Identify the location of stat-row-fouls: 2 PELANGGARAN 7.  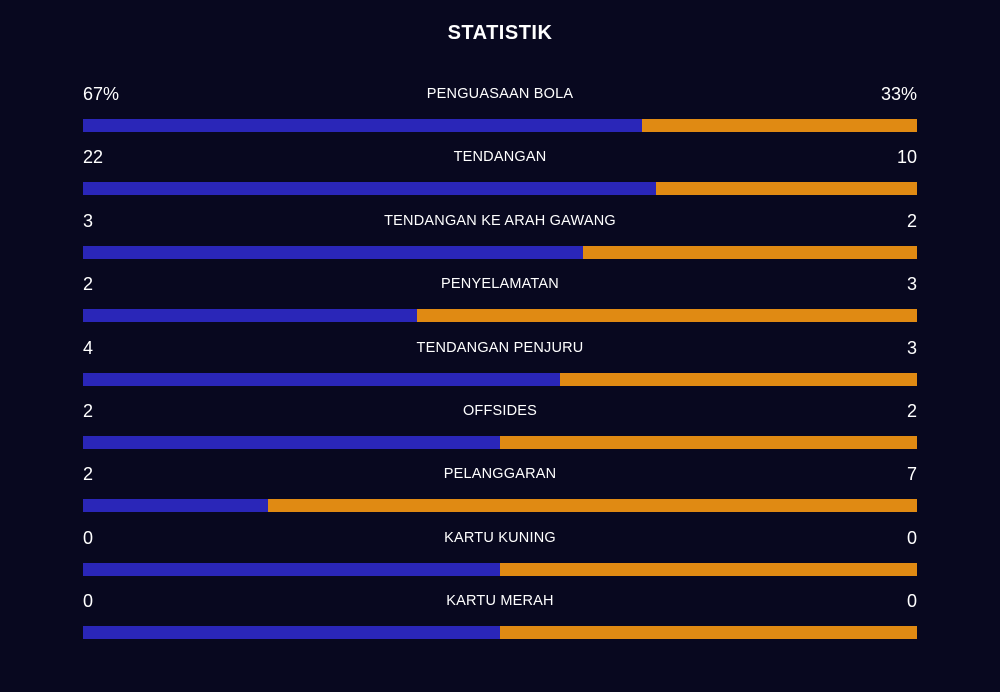
(500, 492).